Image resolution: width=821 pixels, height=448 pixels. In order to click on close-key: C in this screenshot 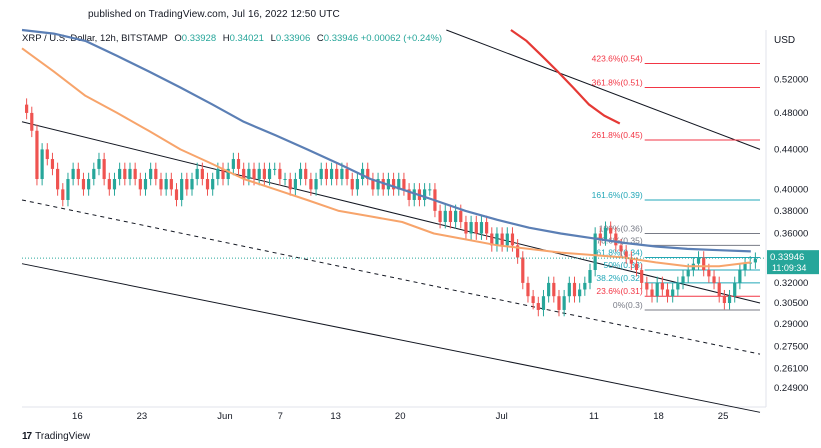, I will do `click(320, 38)`.